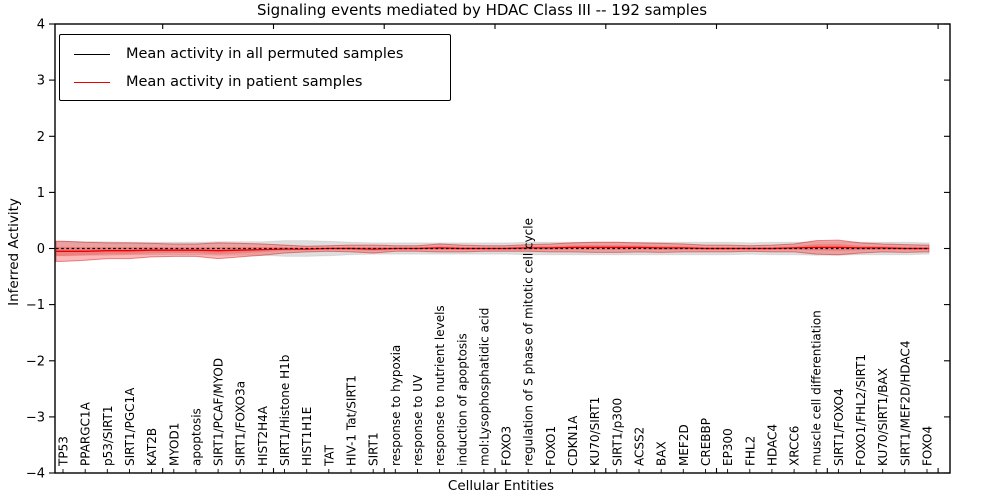 The height and width of the screenshot is (500, 1000). What do you see at coordinates (41, 137) in the screenshot?
I see `y-tick-label: 2` at bounding box center [41, 137].